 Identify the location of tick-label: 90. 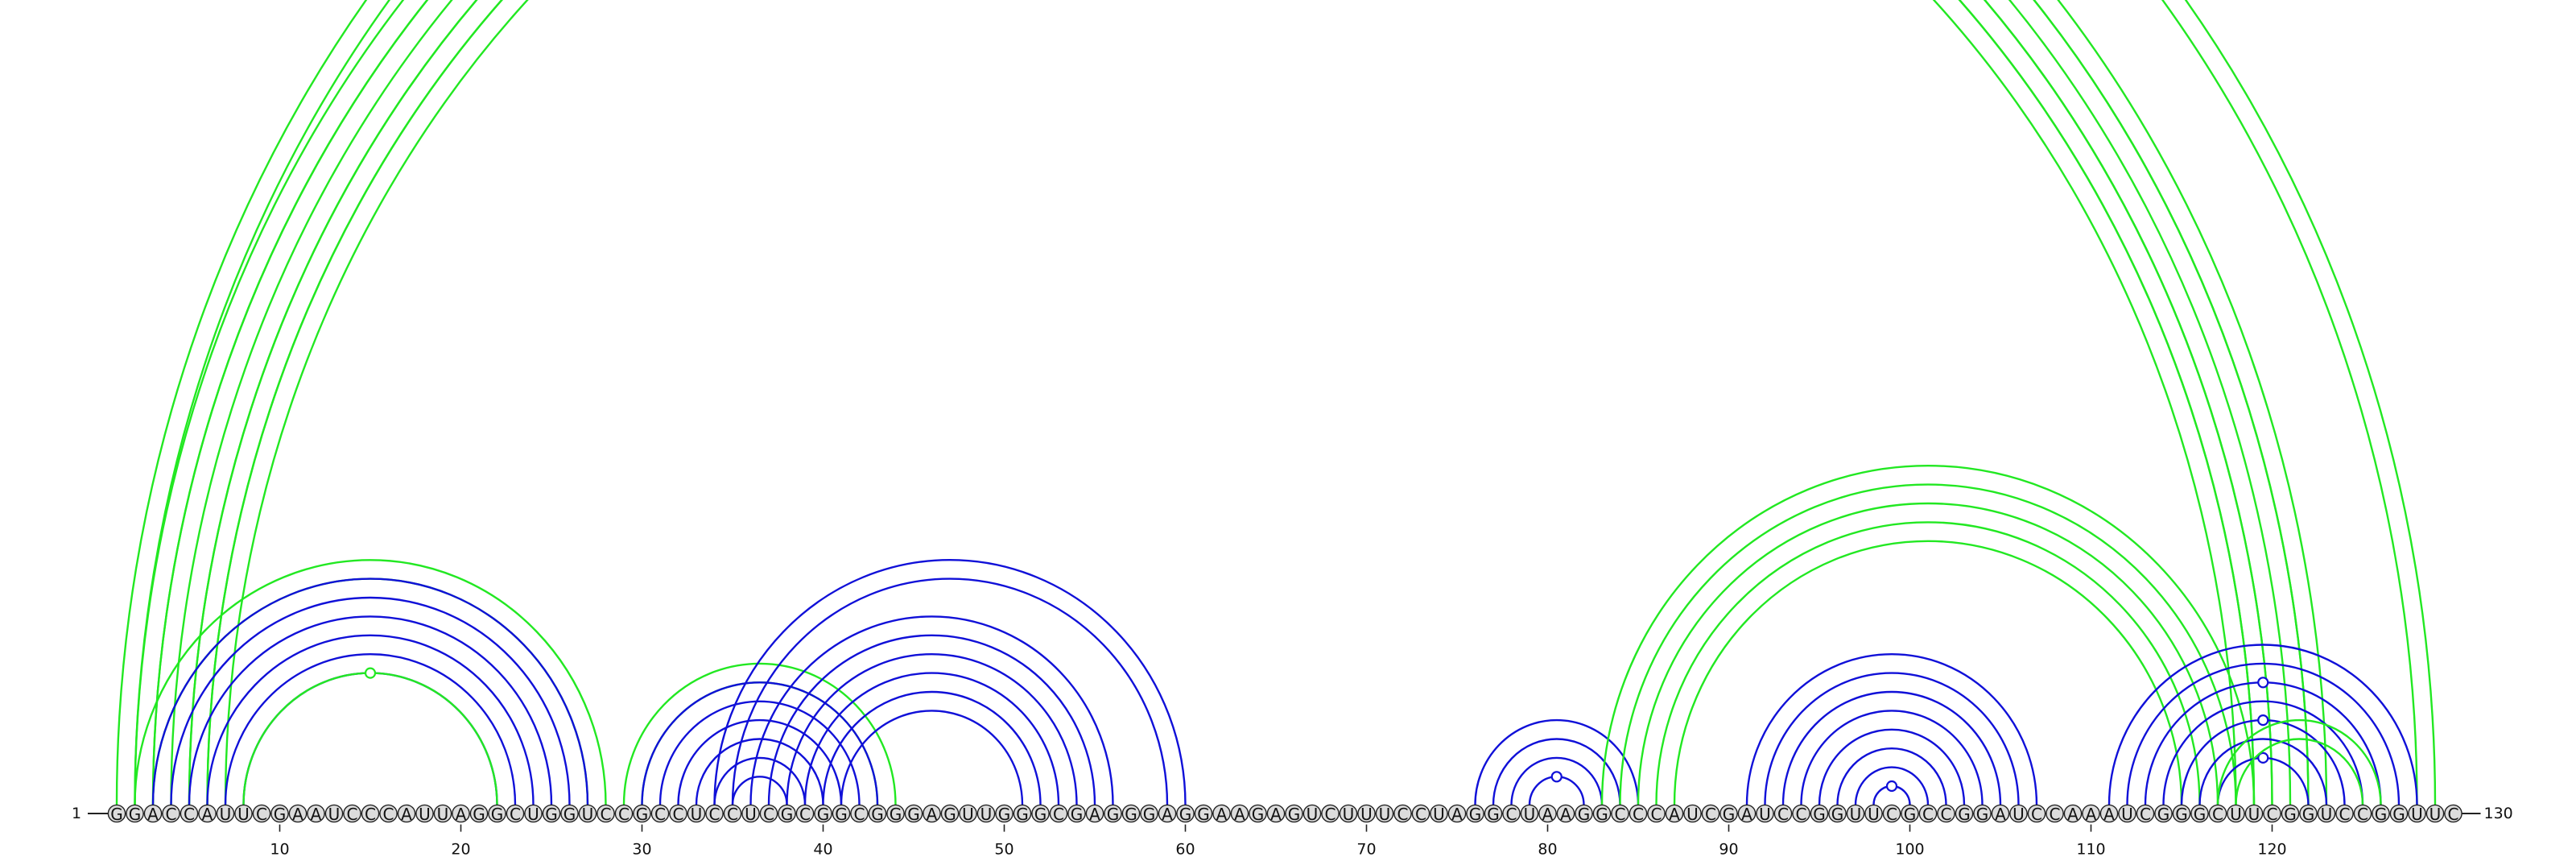
(1728, 849).